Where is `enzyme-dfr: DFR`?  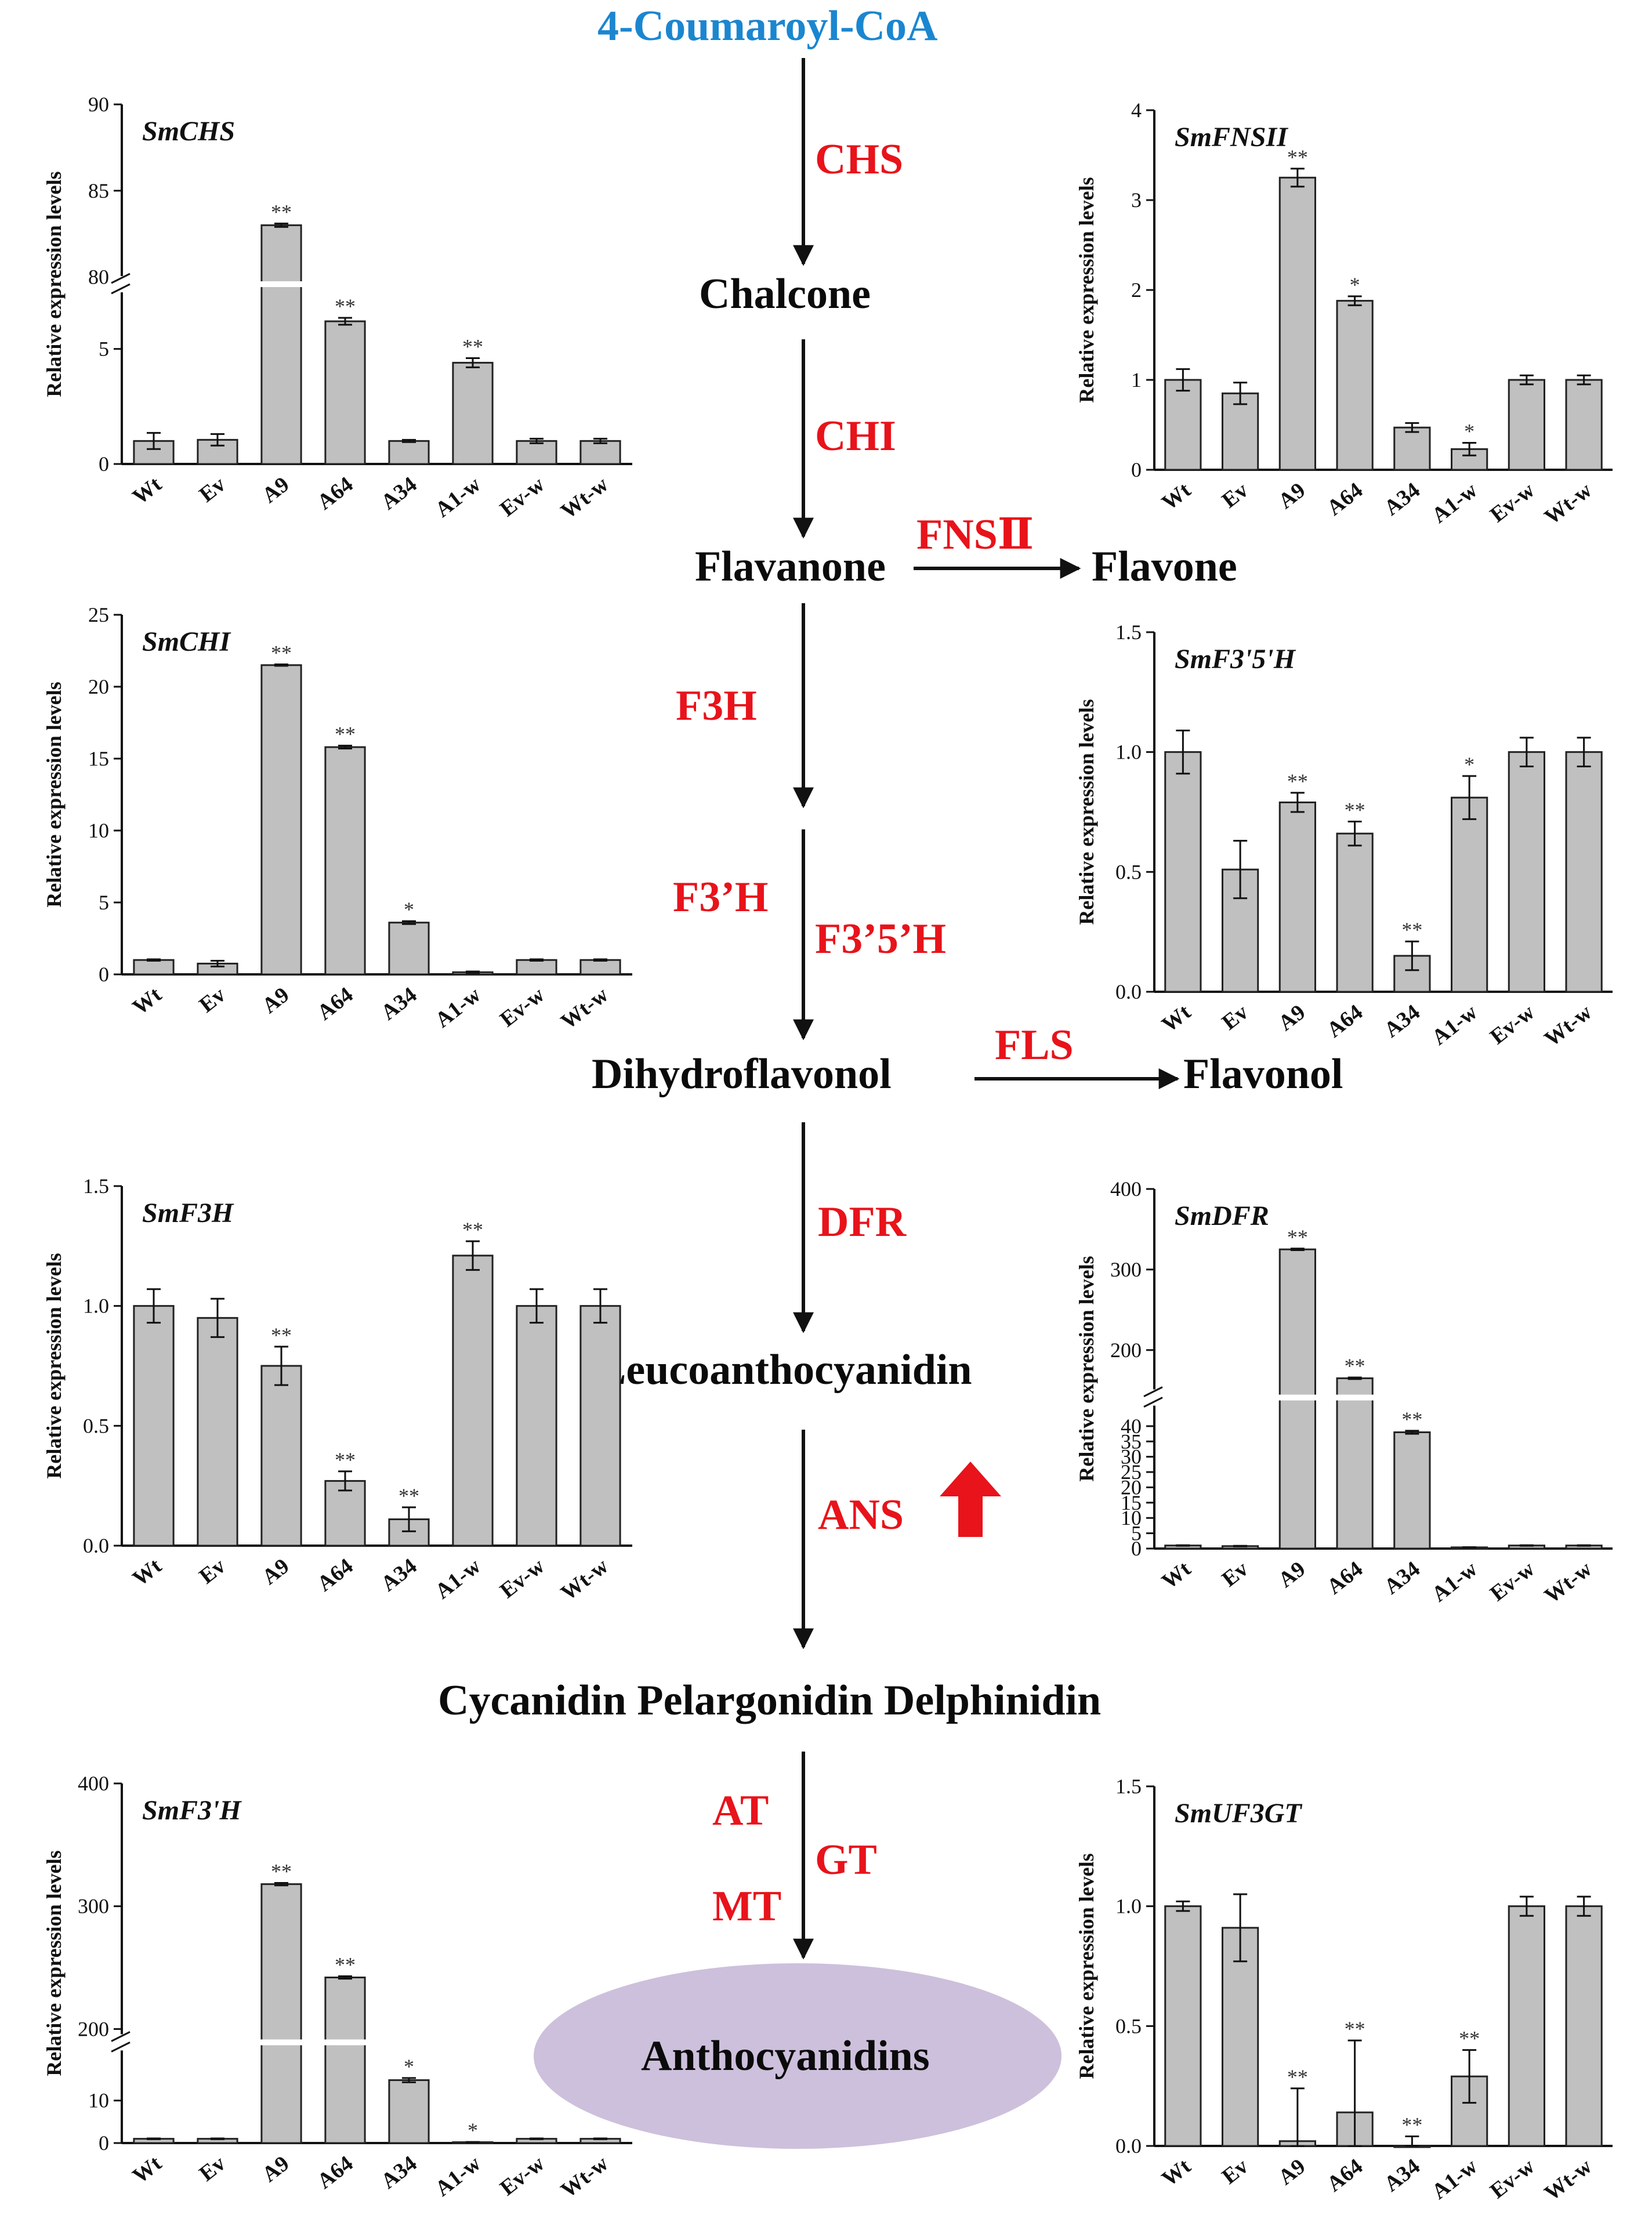 enzyme-dfr: DFR is located at coordinates (862, 1222).